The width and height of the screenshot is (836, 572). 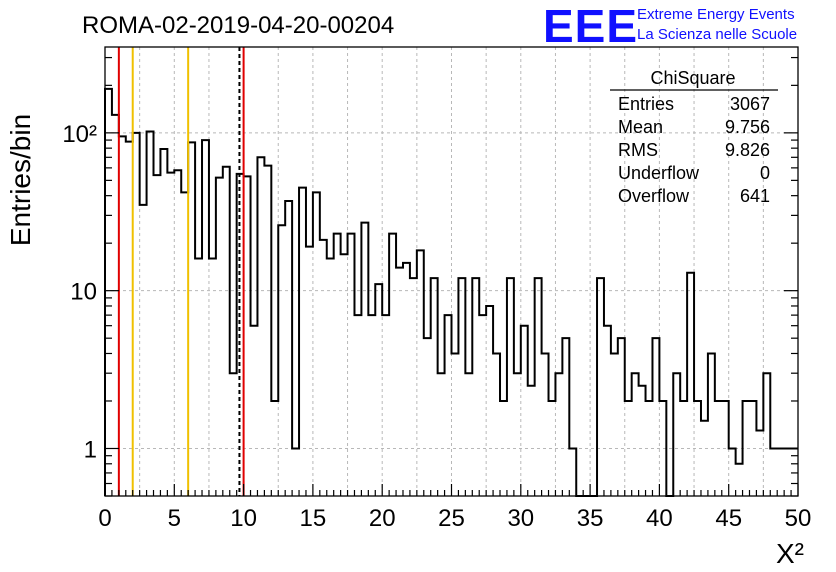 I want to click on stats-value: 9.826, so click(x=747, y=150).